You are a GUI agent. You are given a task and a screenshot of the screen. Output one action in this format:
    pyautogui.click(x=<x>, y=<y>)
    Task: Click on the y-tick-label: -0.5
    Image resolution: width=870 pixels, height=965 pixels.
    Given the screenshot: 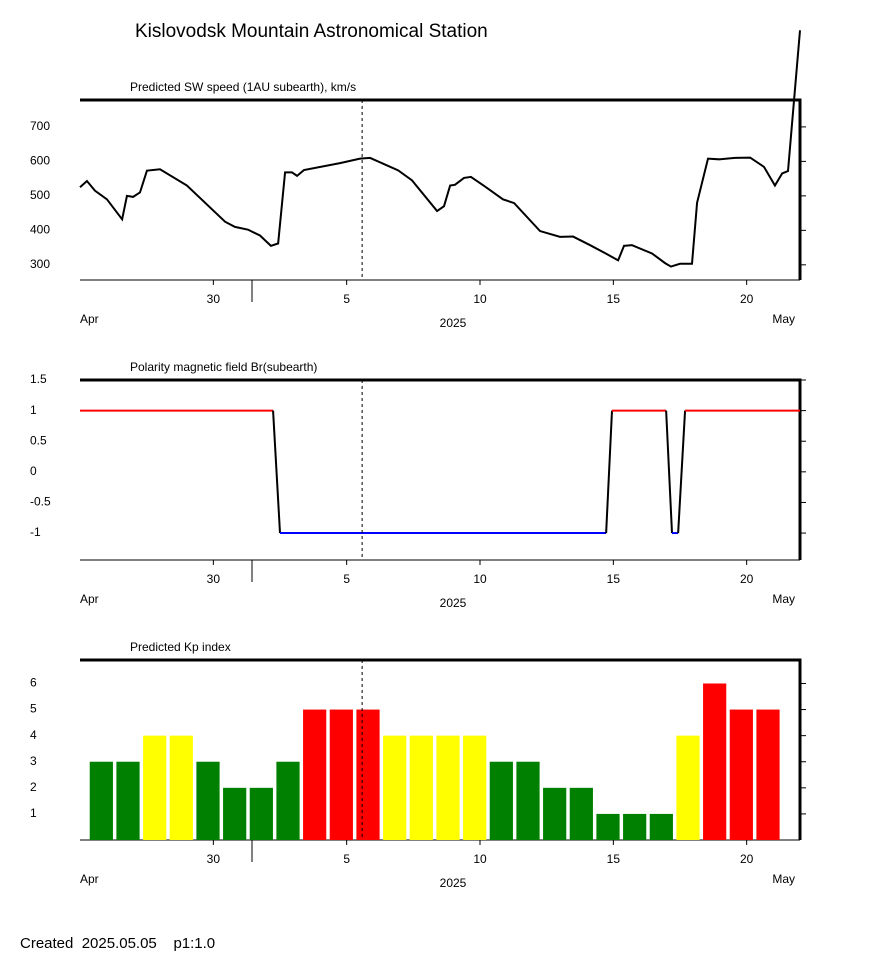 What is the action you would take?
    pyautogui.click(x=40, y=502)
    